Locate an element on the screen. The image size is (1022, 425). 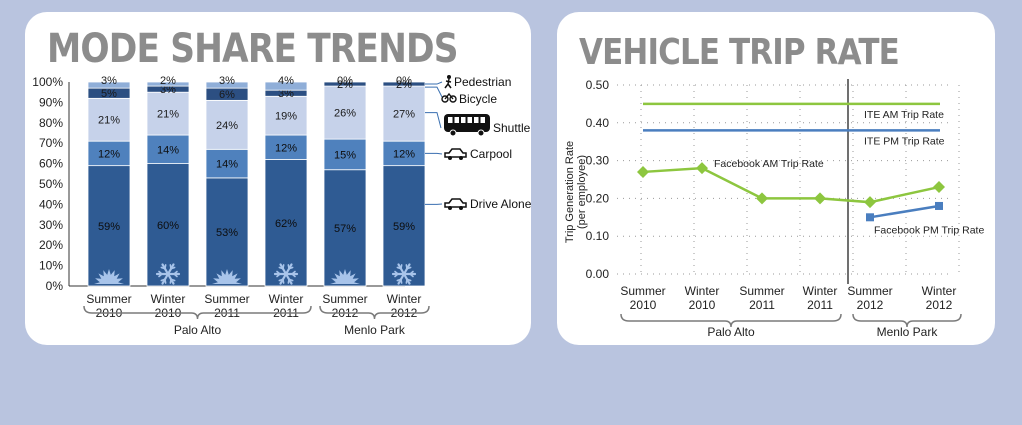
data-label-bicycle: 3% is located at coordinates (286, 94).